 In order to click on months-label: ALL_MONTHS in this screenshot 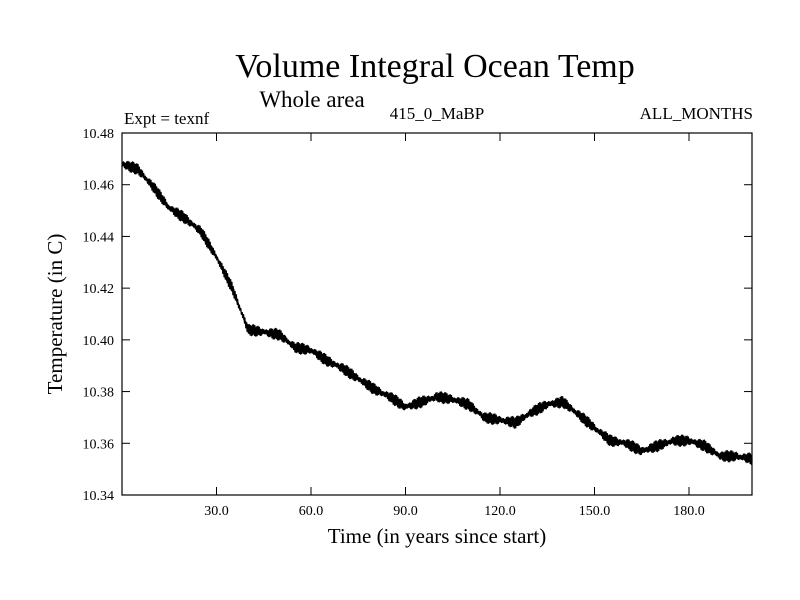, I will do `click(696, 113)`.